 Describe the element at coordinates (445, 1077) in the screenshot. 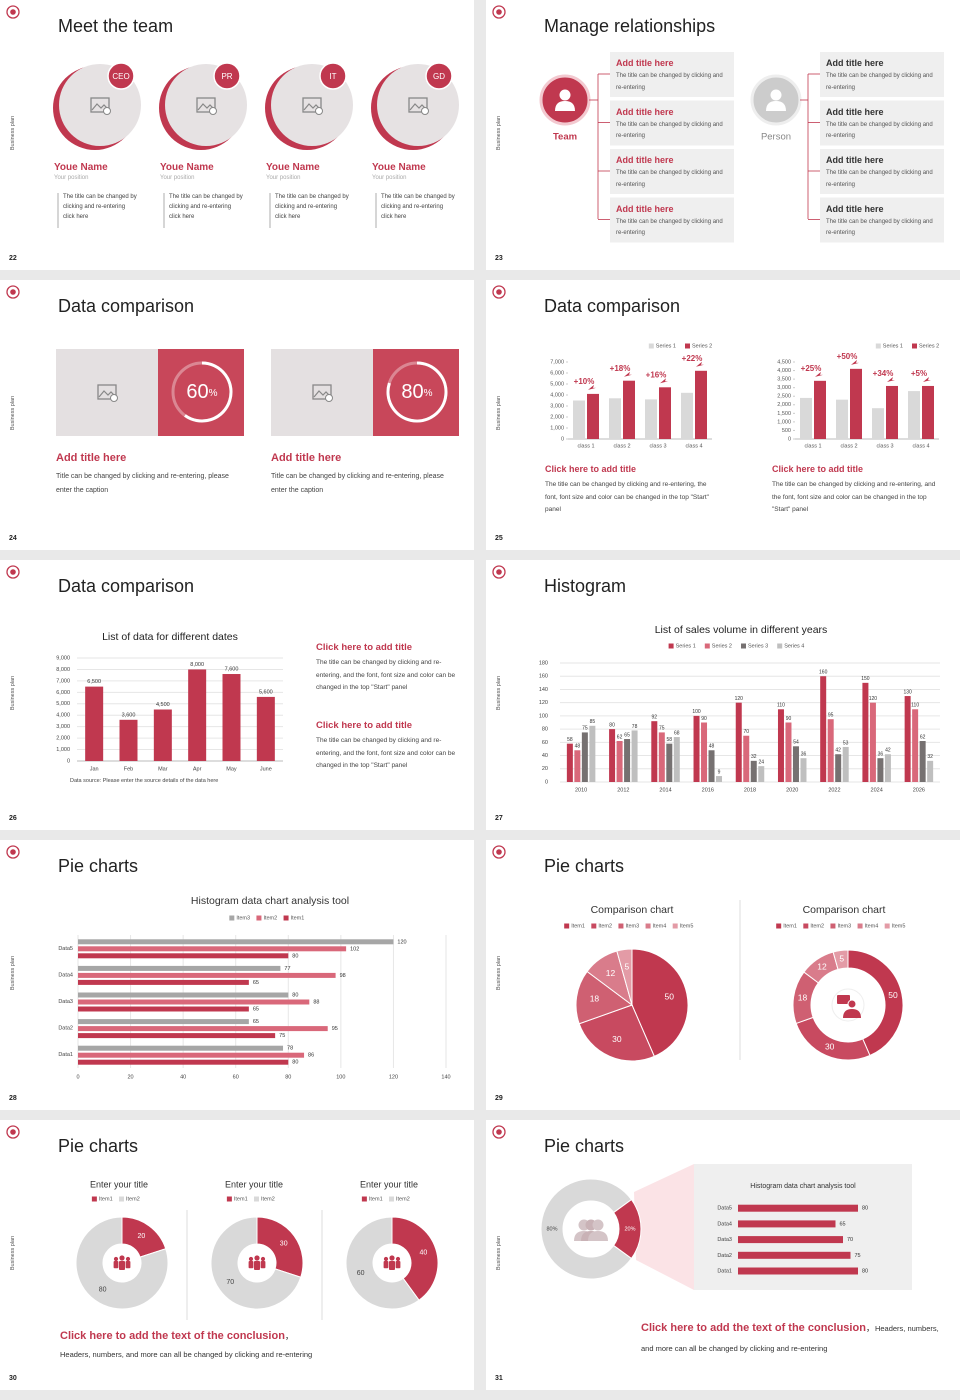

I see `x-tick-label: 140` at that location.